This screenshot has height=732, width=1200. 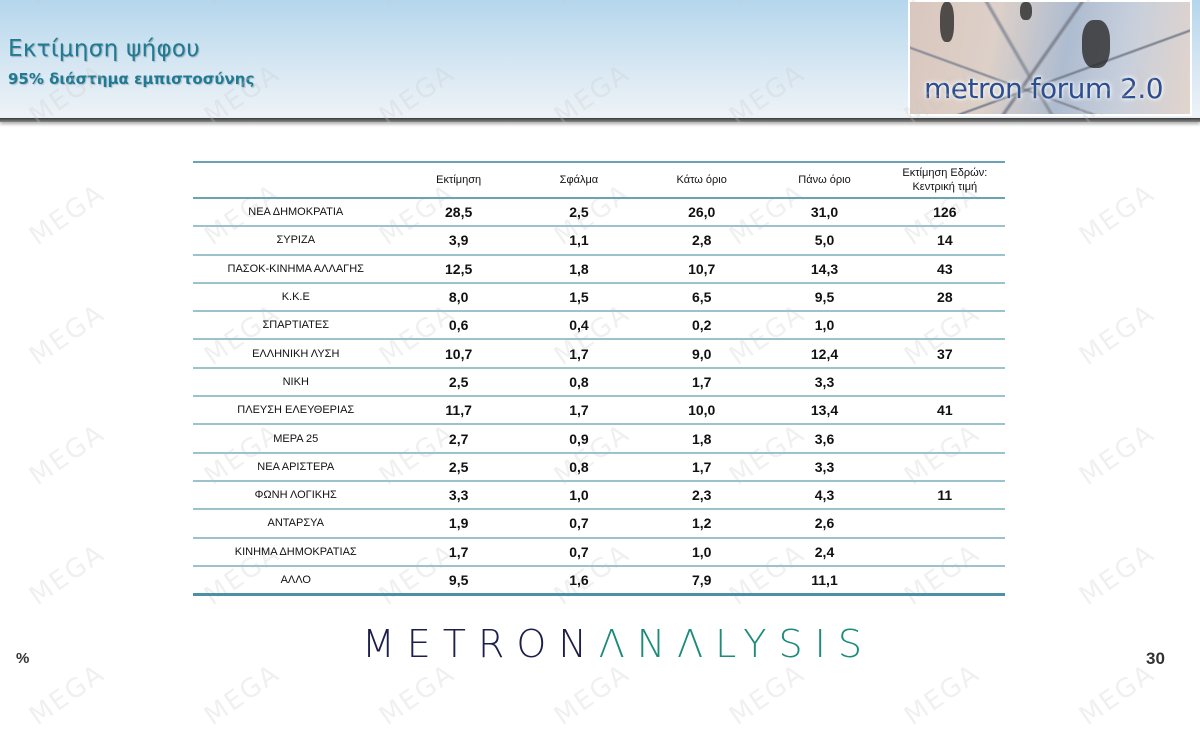 I want to click on table-row: ΚΙΝΗΜΑ ΔΗΜΟΚΡΑΤΙΑΣ 1,7 0,7 1,0 2,4, so click(x=599, y=552).